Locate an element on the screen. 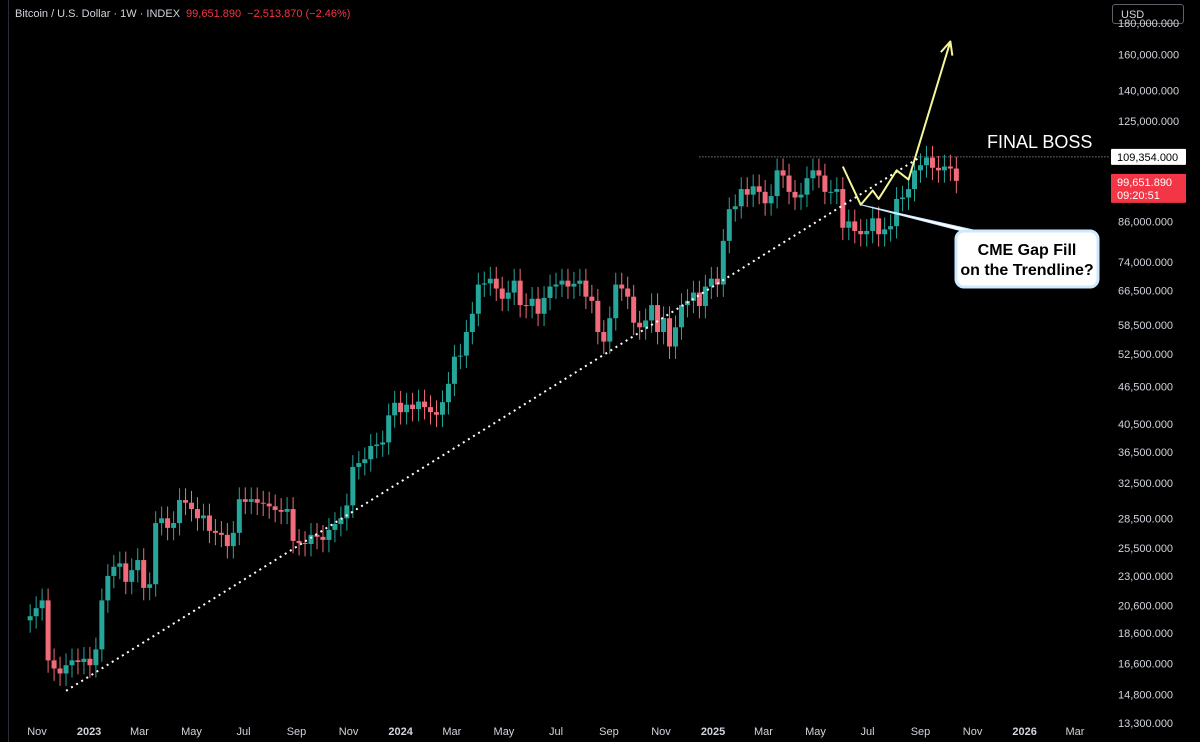 Image resolution: width=1200 pixels, height=742 pixels. callout-text-line: CME Gap Fill is located at coordinates (1027, 250).